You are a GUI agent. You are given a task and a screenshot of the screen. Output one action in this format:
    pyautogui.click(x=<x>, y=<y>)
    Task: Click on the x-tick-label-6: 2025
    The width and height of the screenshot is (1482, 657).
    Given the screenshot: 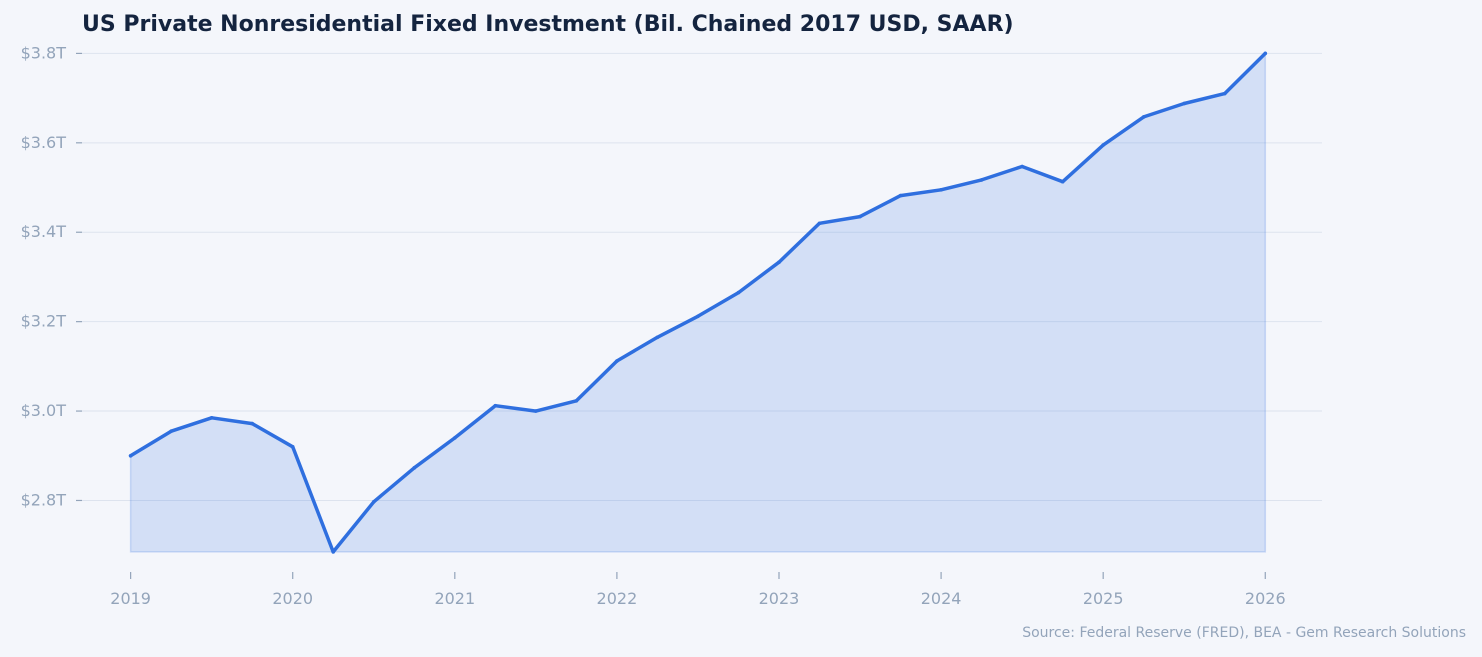 What is the action you would take?
    pyautogui.click(x=1103, y=598)
    